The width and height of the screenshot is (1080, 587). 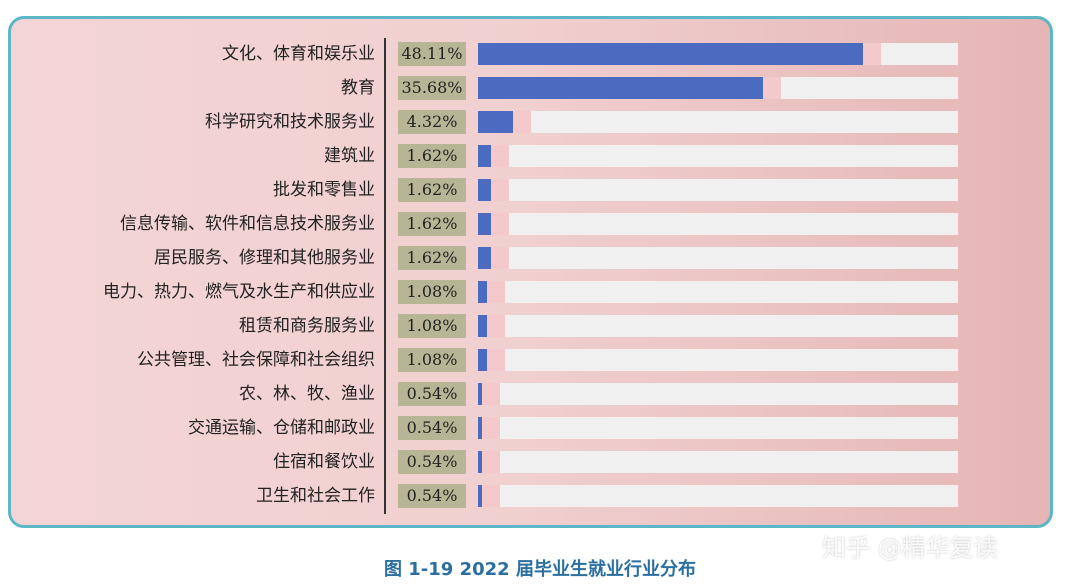 I want to click on y-axis-line, so click(x=385, y=276).